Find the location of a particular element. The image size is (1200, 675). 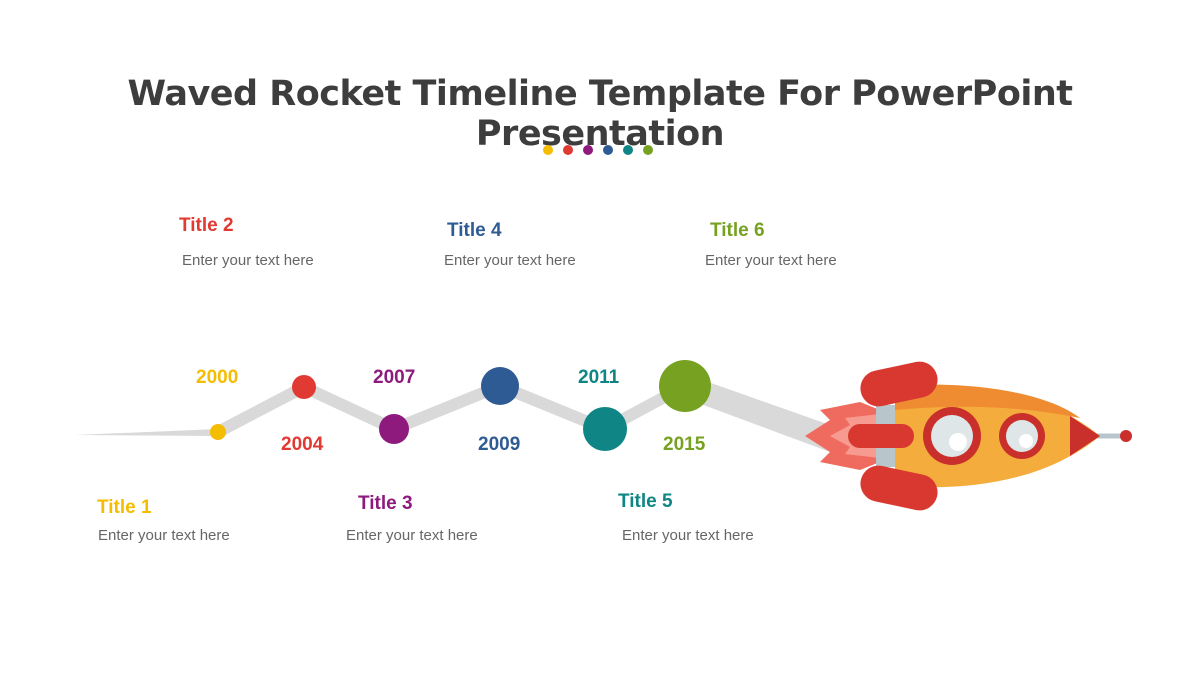

milestone-title: Title 5 is located at coordinates (645, 501).